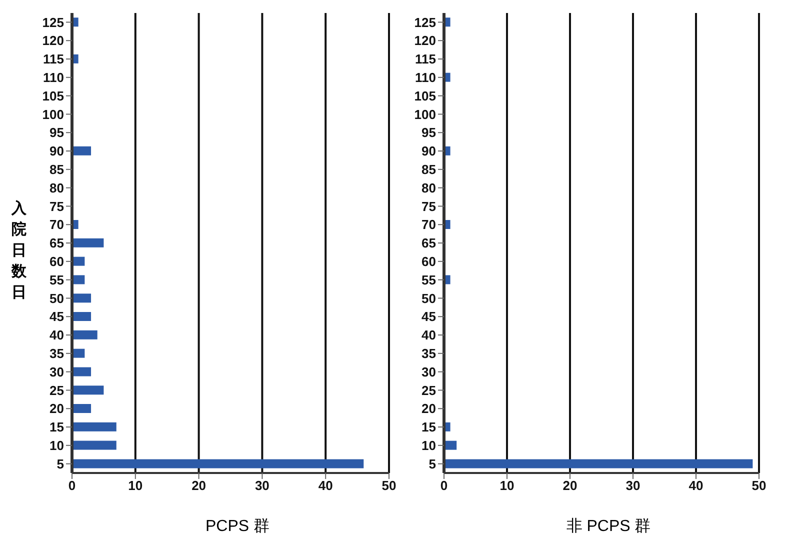 Image resolution: width=786 pixels, height=558 pixels. What do you see at coordinates (608, 526) in the screenshot?
I see `x-axis-title: 非 PCPS 群` at bounding box center [608, 526].